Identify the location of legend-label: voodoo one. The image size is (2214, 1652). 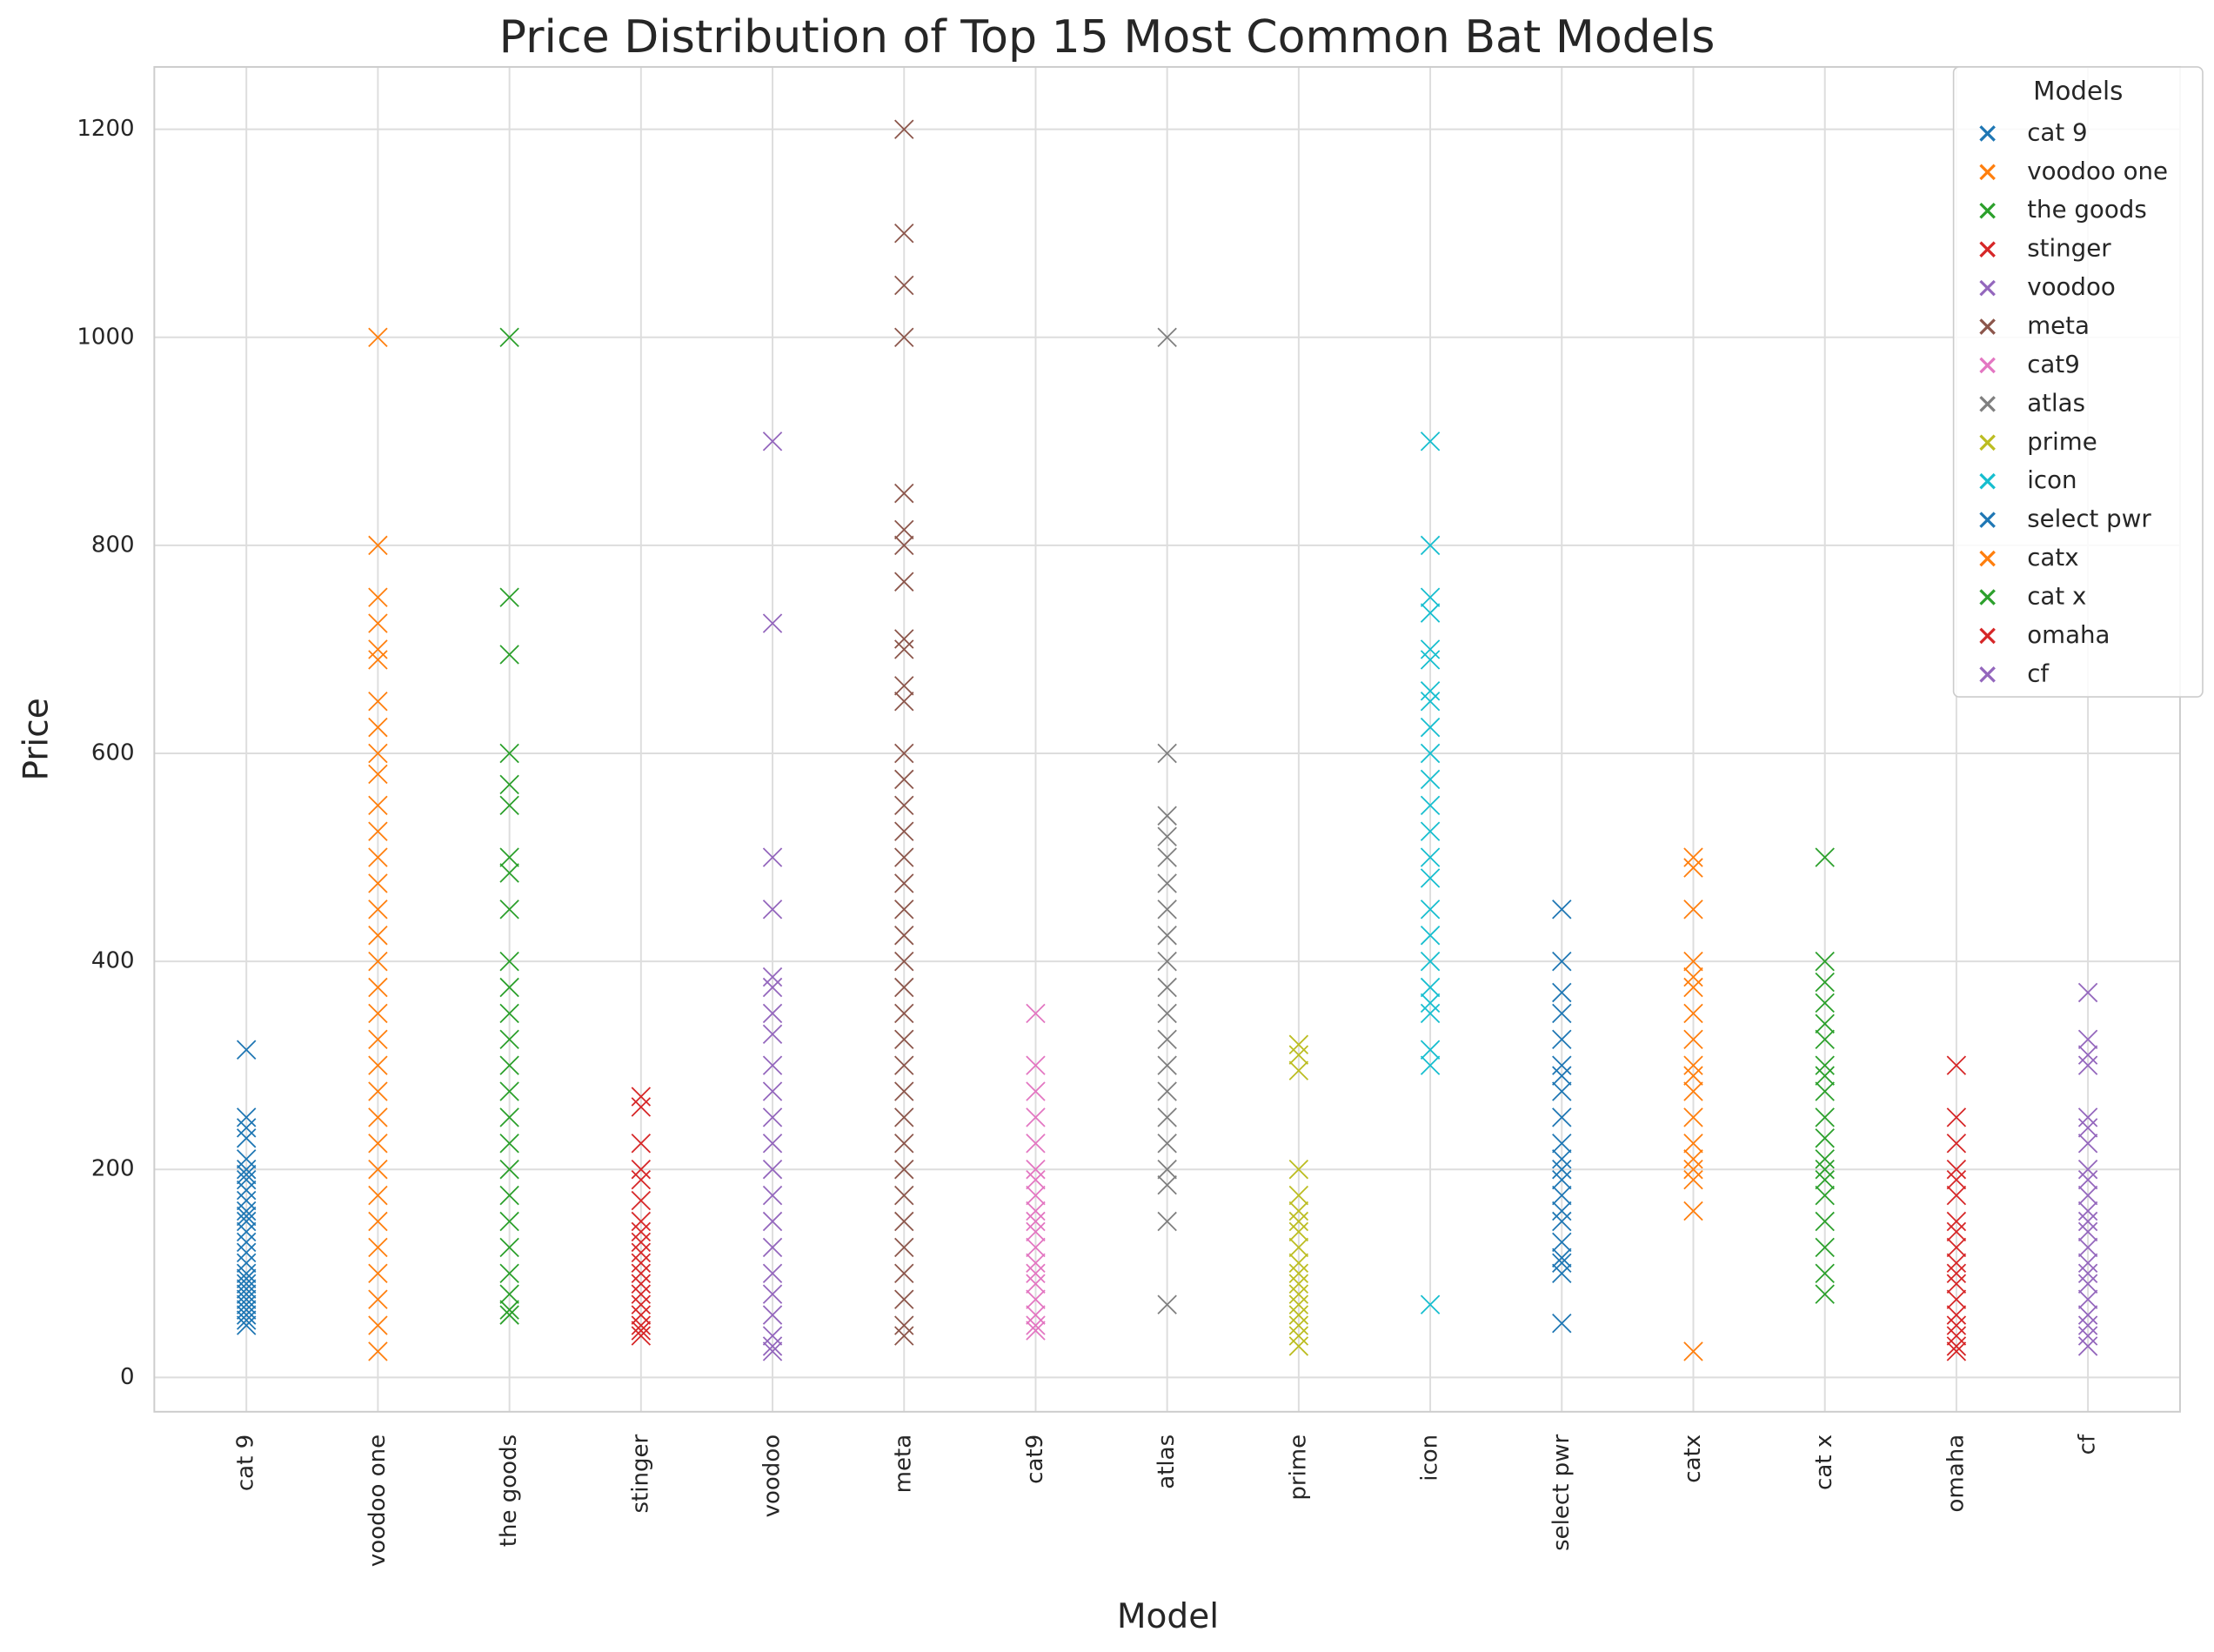
(2097, 171).